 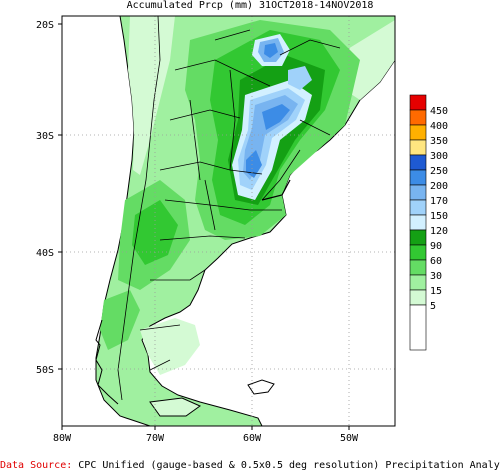 I want to click on zone-30-60mm-south, so click(x=120, y=320).